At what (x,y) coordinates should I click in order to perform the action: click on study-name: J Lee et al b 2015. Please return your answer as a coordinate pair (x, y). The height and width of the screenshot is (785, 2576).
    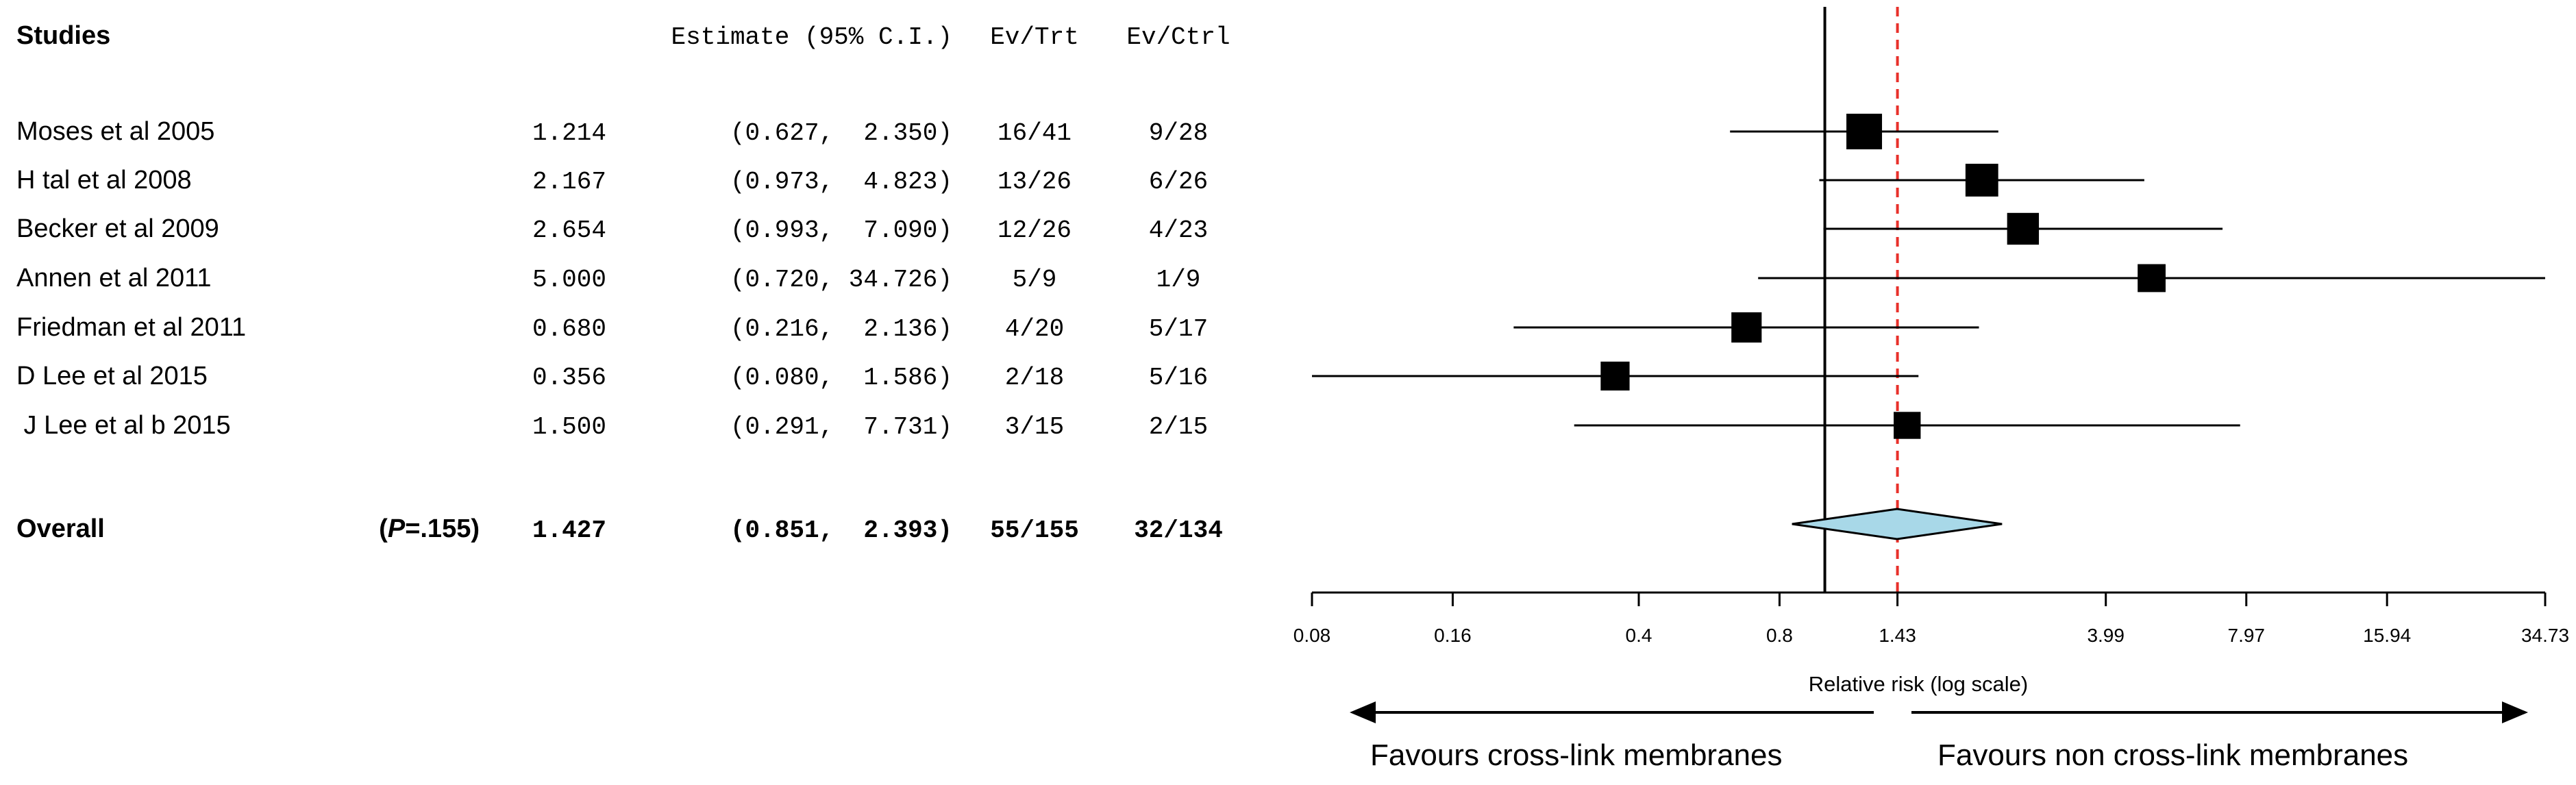
    Looking at the image, I should click on (123, 425).